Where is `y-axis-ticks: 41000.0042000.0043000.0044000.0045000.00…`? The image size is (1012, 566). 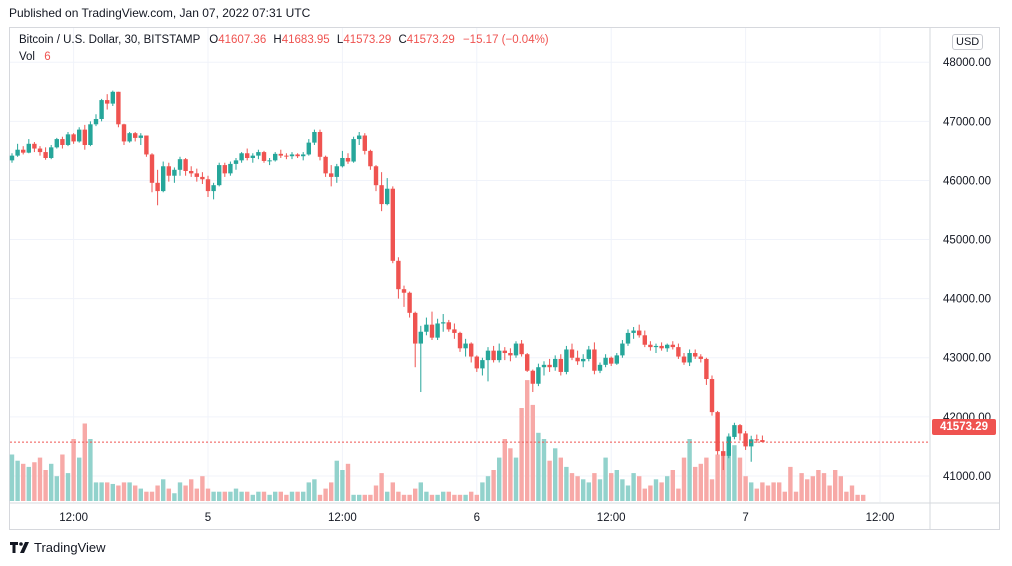 y-axis-ticks: 41000.0042000.0043000.0044000.0045000.00… is located at coordinates (967, 270).